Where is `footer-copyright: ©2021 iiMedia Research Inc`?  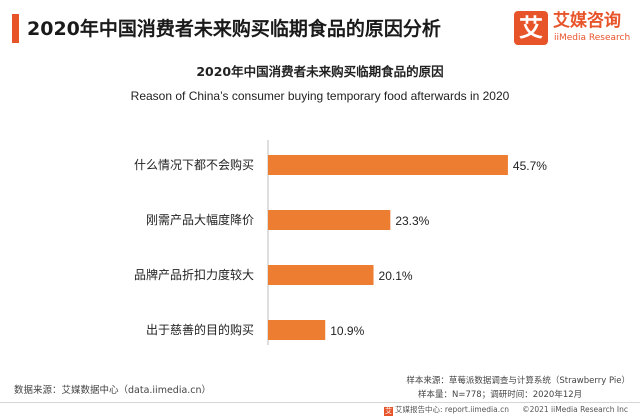
footer-copyright: ©2021 iiMedia Research Inc is located at coordinates (575, 409).